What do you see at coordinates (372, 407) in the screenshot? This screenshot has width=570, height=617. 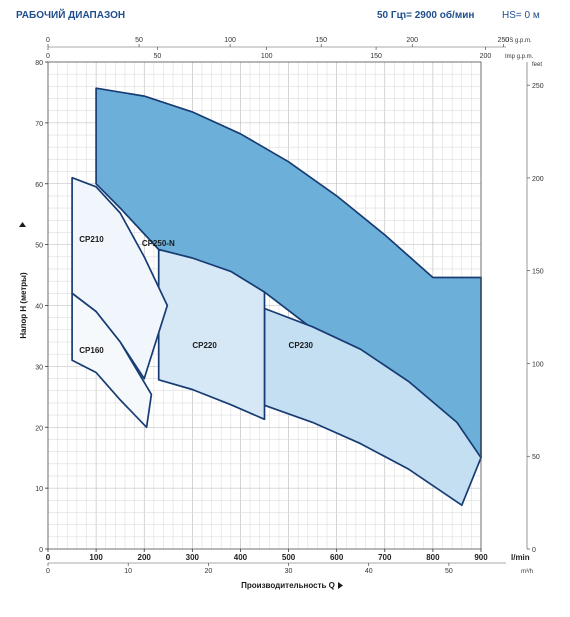 I see `series-area-cp230` at bounding box center [372, 407].